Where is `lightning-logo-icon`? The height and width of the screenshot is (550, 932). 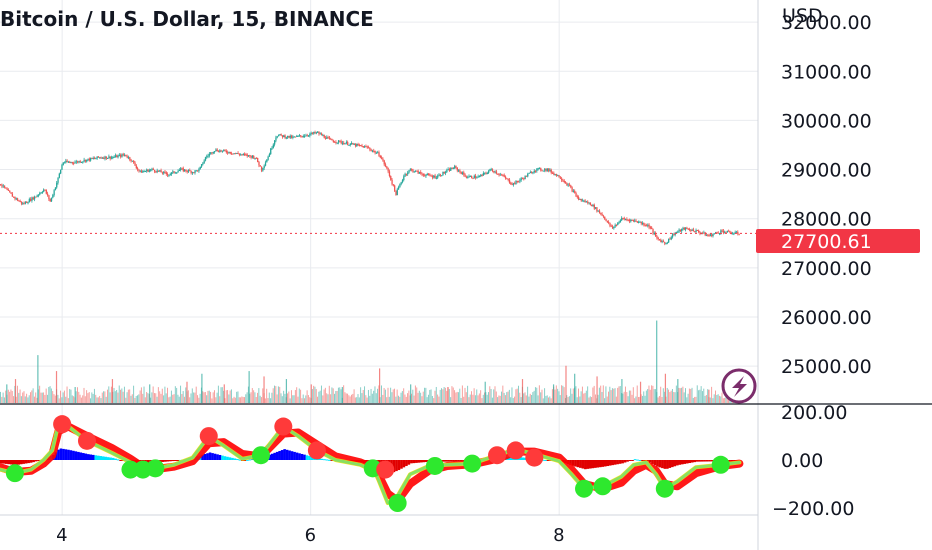 lightning-logo-icon is located at coordinates (739, 386).